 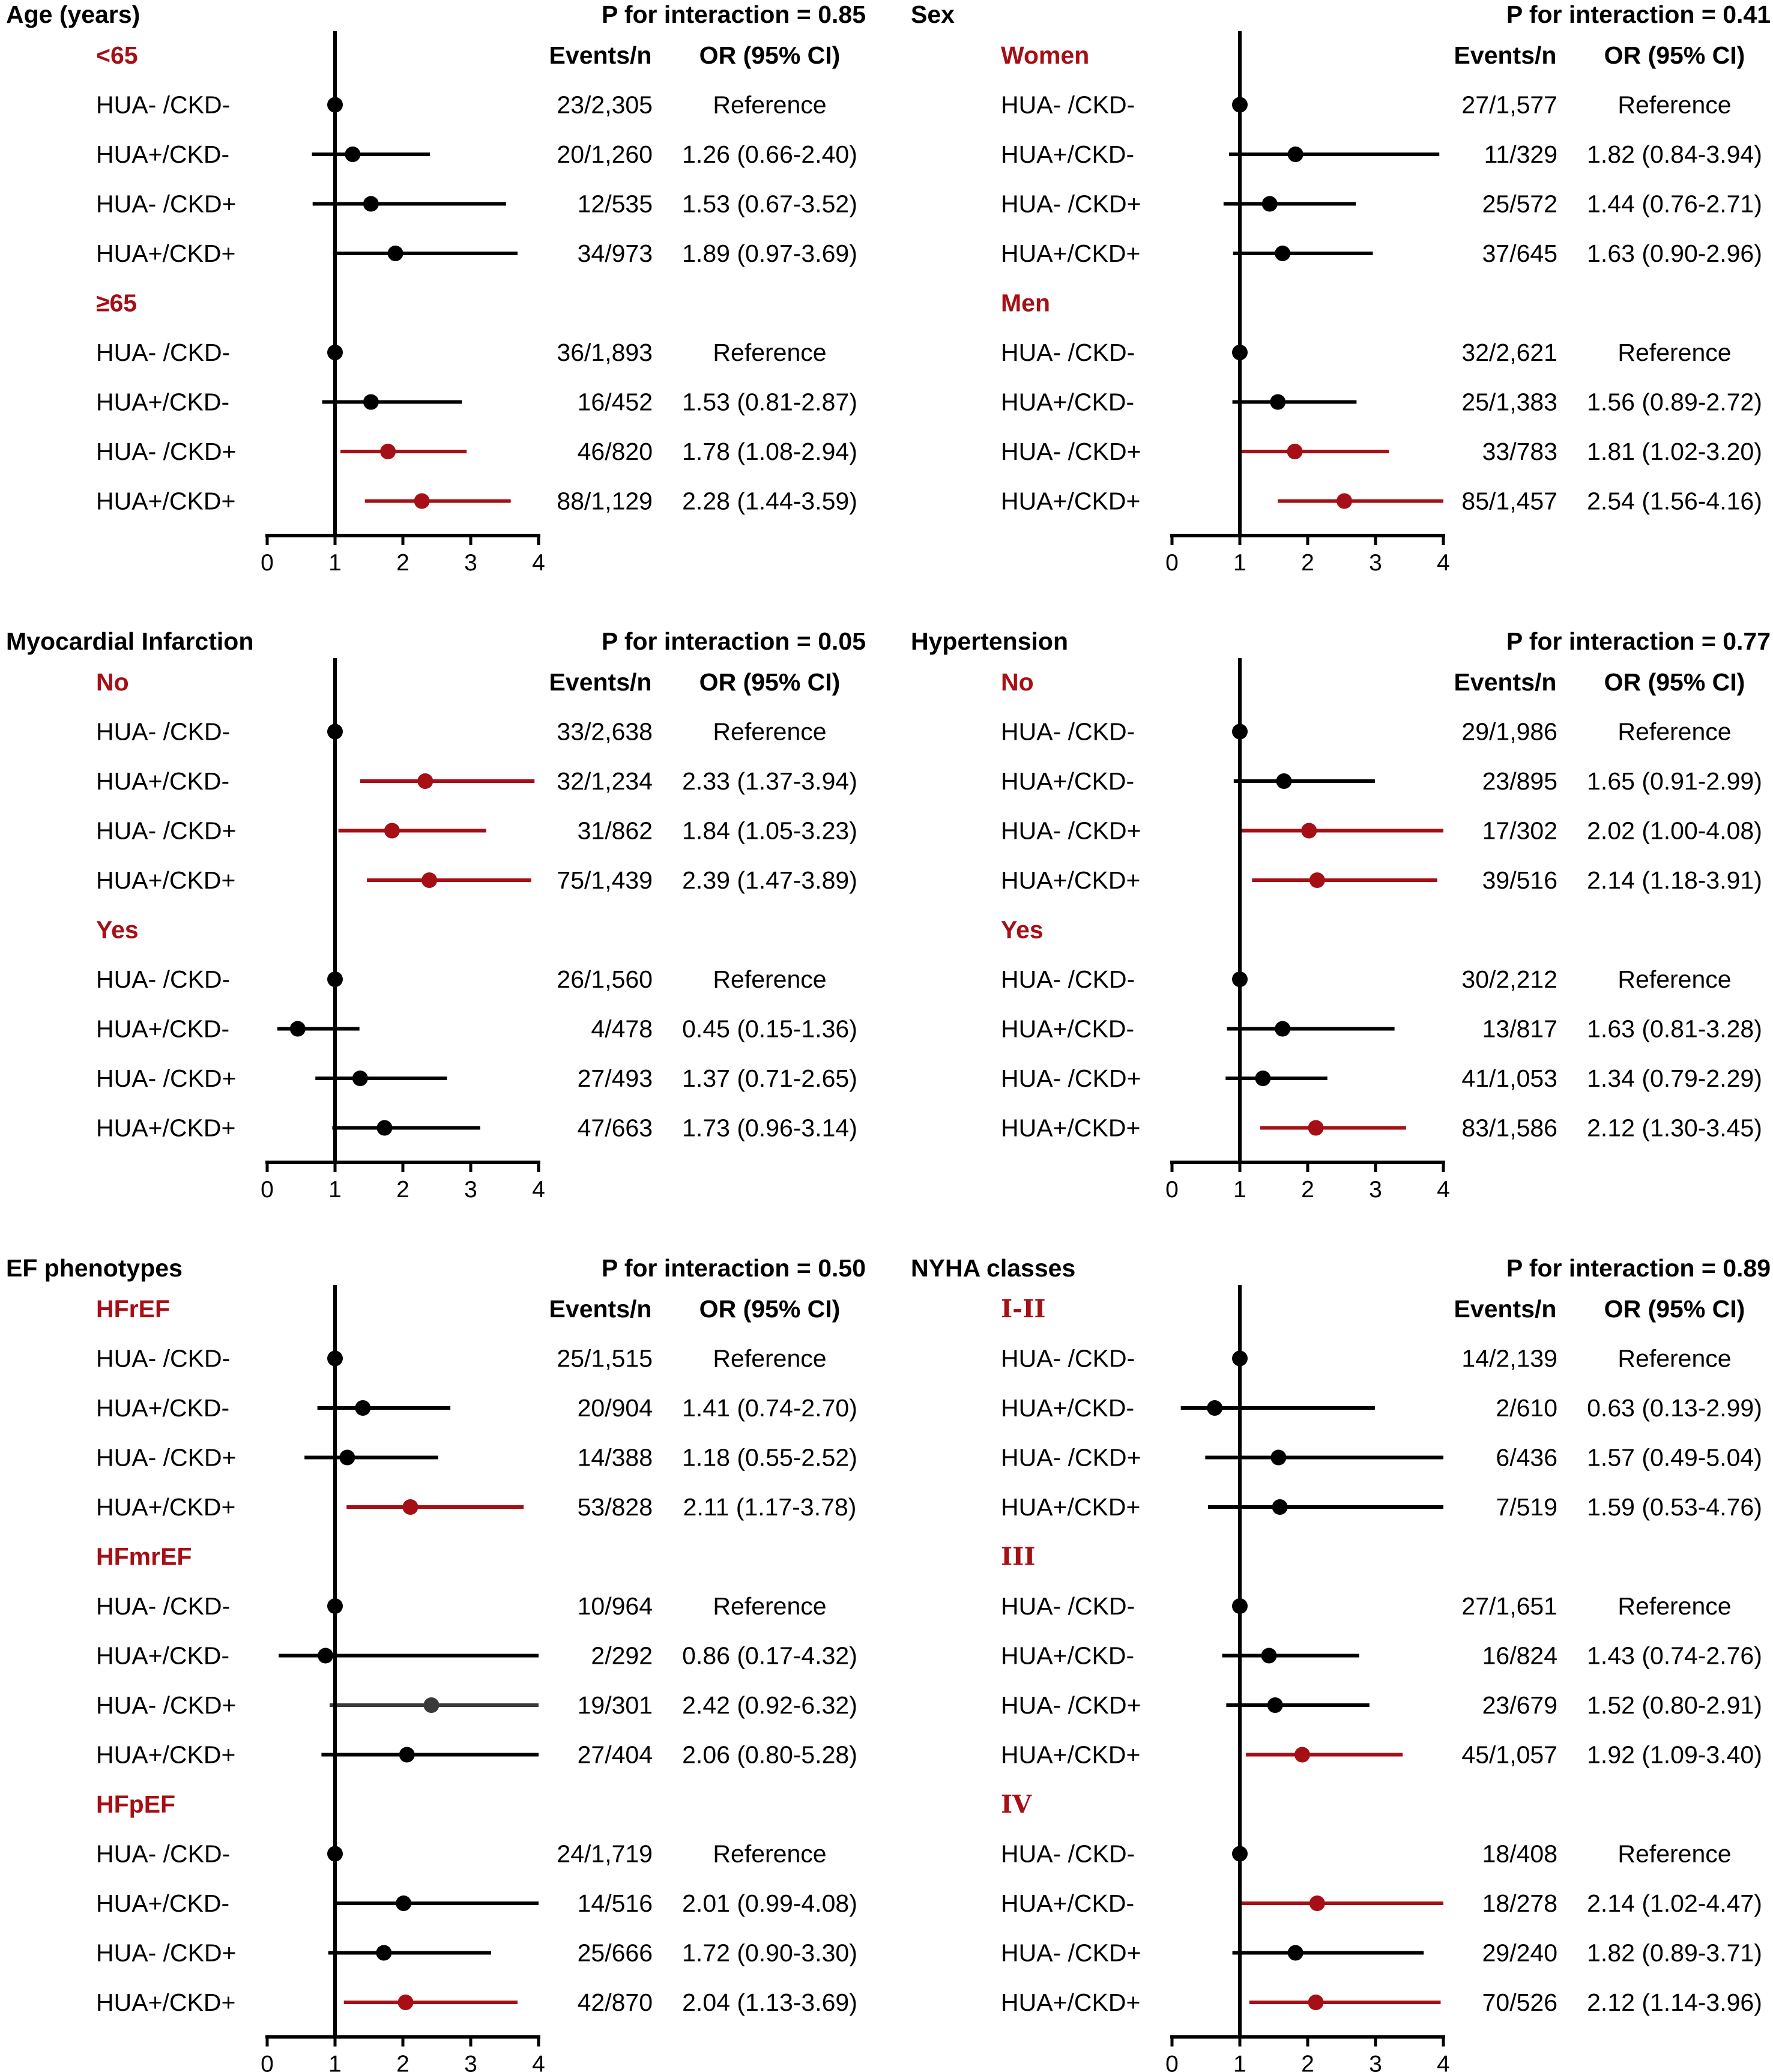 What do you see at coordinates (1526, 1458) in the screenshot?
I see `events-value: 6/436` at bounding box center [1526, 1458].